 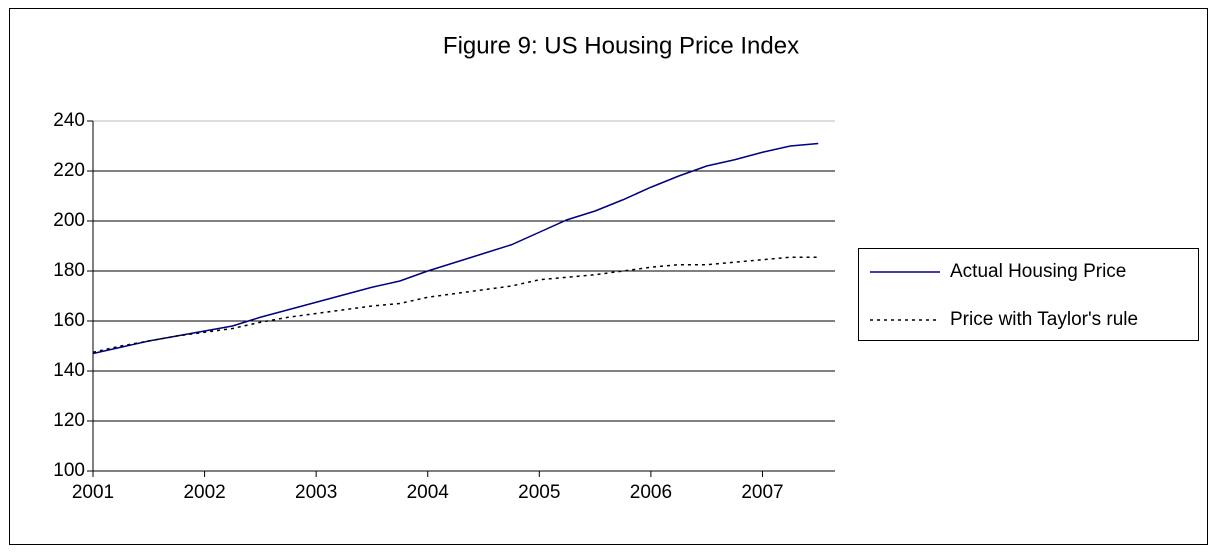 What do you see at coordinates (316, 492) in the screenshot?
I see `x-tick-label: 2003` at bounding box center [316, 492].